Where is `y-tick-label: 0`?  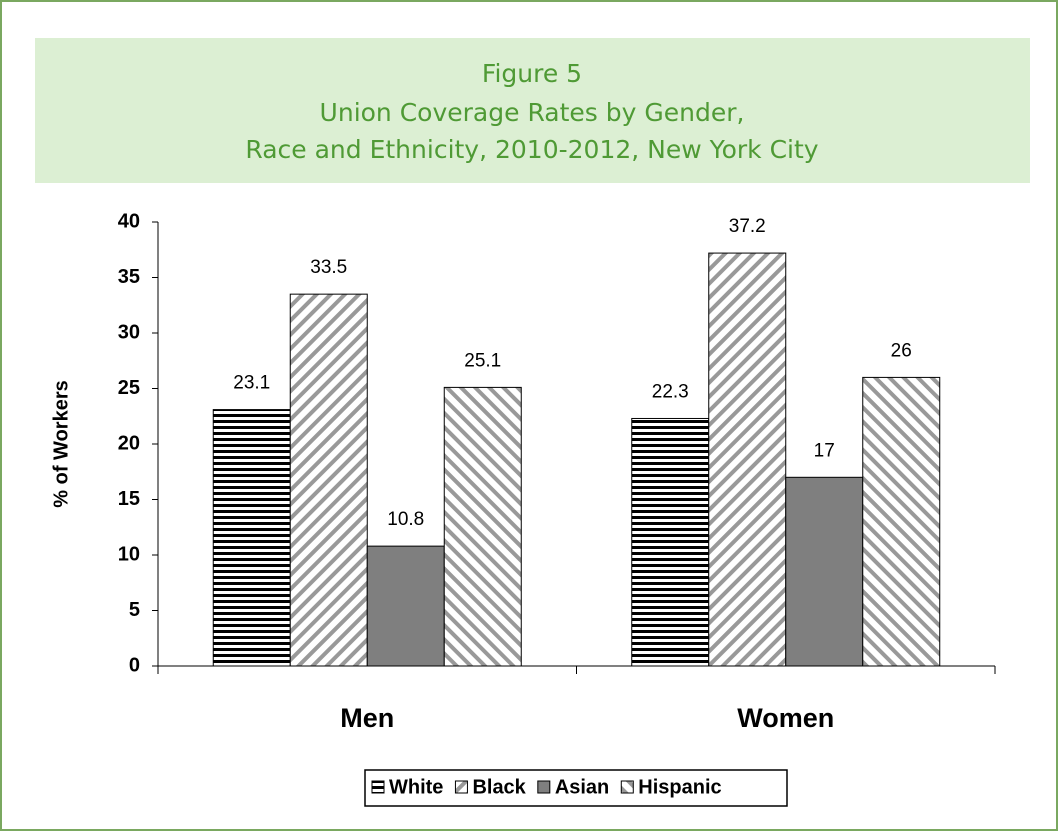
y-tick-label: 0 is located at coordinates (134, 665).